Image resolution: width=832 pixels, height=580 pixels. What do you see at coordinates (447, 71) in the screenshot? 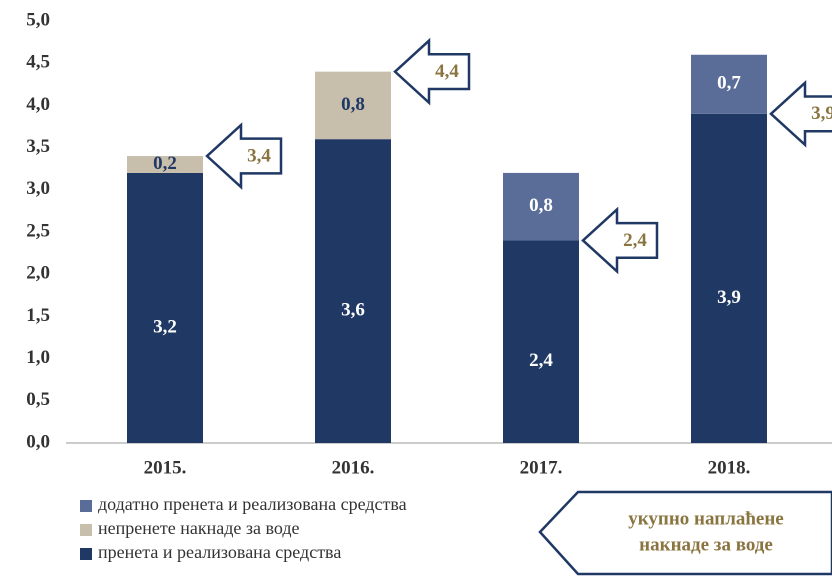
I see `total-label: 4,4` at bounding box center [447, 71].